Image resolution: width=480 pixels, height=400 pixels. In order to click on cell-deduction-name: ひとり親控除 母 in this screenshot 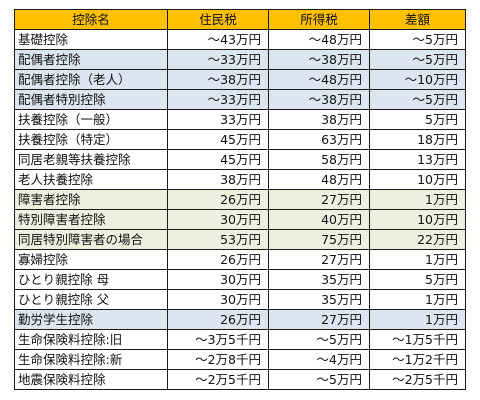, I will do `click(91, 279)`.